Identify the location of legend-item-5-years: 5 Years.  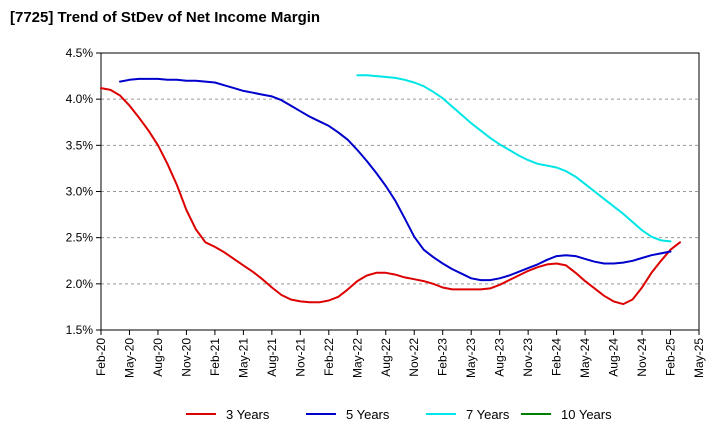
(347, 414).